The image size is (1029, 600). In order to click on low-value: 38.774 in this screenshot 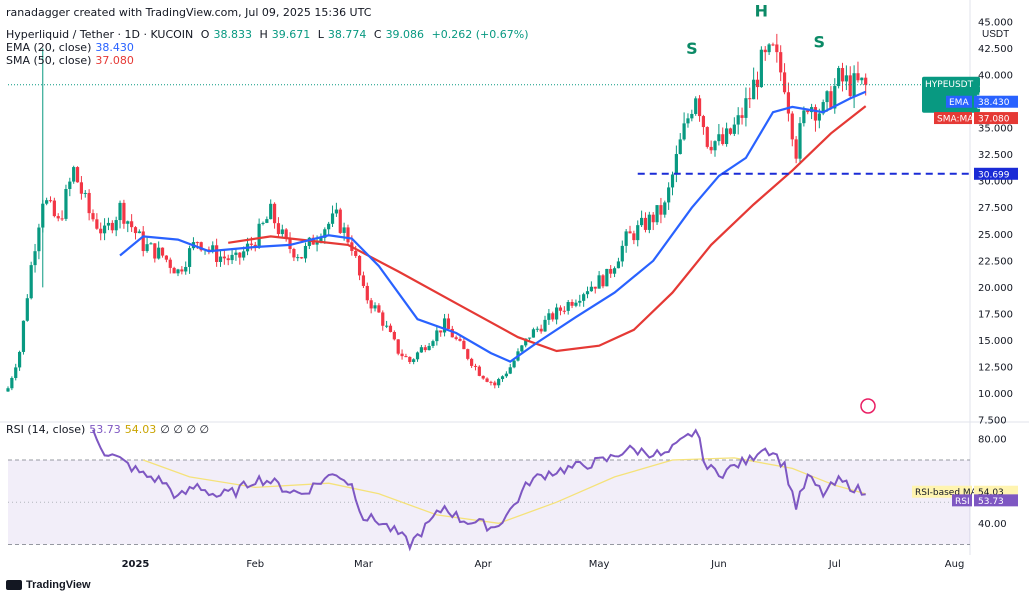, I will do `click(347, 34)`.